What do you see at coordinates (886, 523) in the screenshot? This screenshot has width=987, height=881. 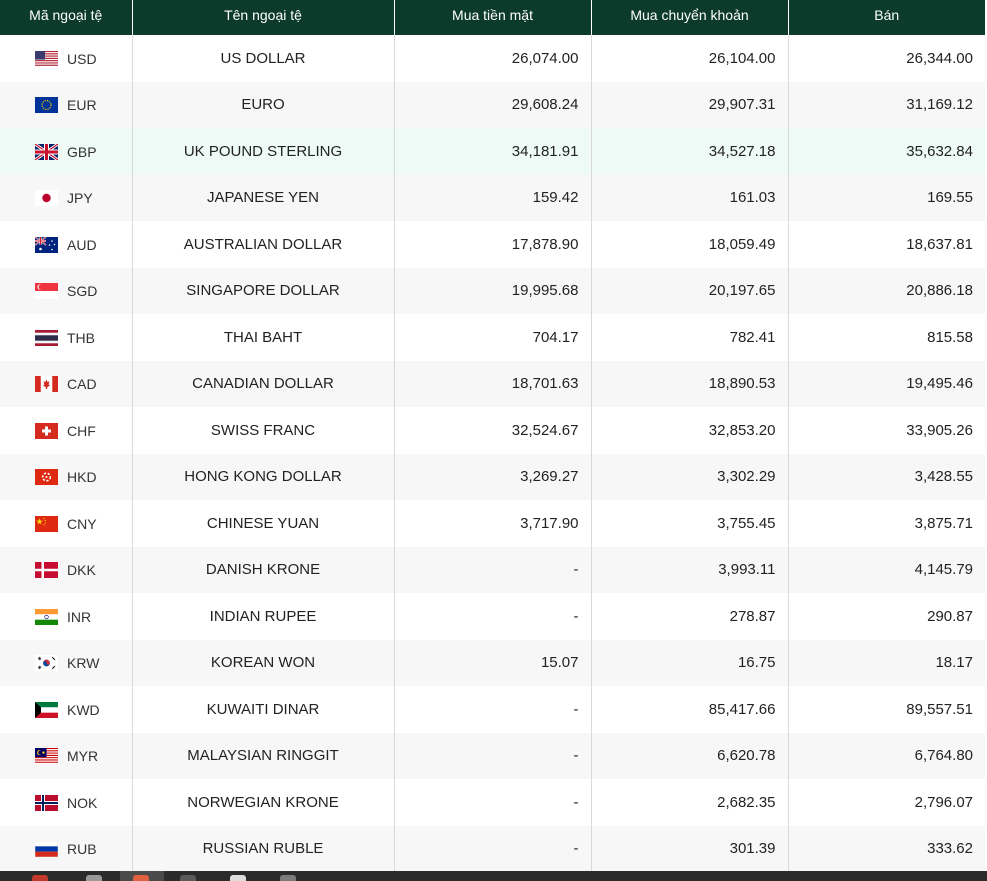 I see `sell-rate: 3,875.71` at bounding box center [886, 523].